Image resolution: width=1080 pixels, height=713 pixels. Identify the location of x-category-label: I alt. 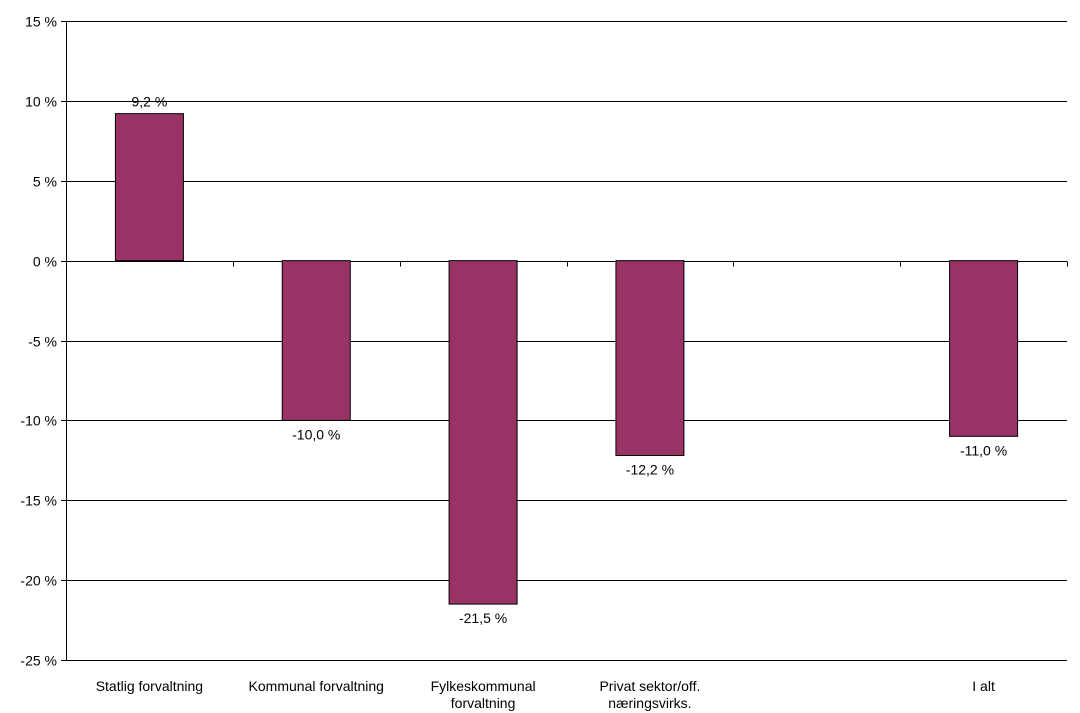
(983, 686).